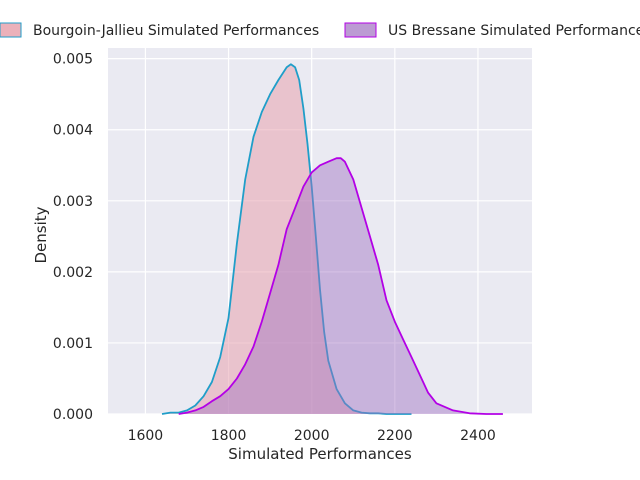  I want to click on x-tick-label: 1600, so click(146, 436).